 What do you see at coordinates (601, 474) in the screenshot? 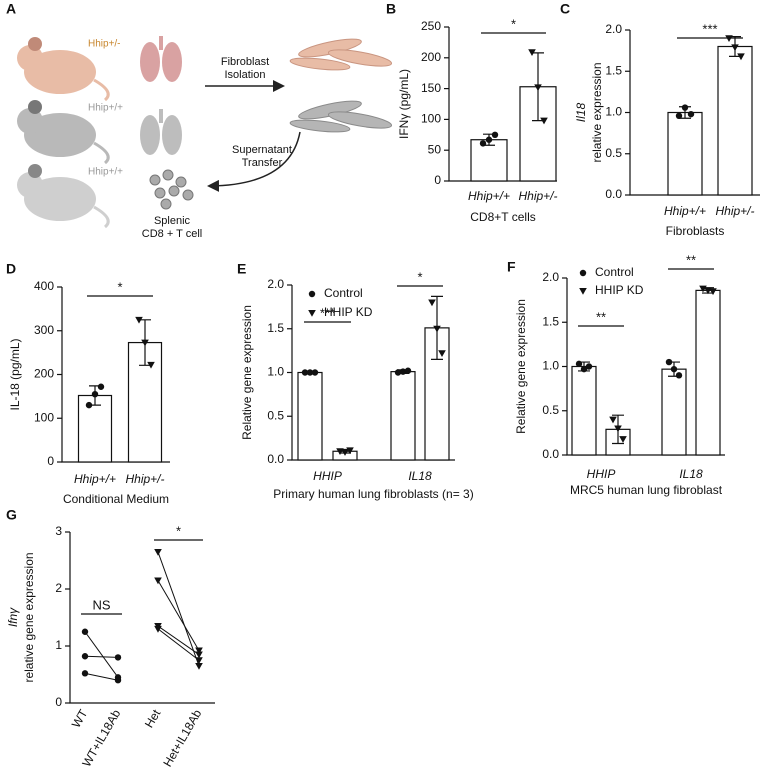
I see `x-tick-label: HHIP` at bounding box center [601, 474].